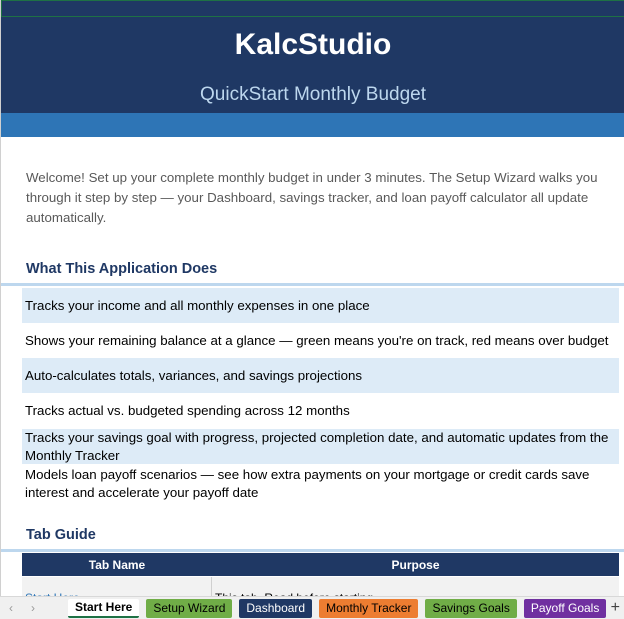 This screenshot has width=624, height=619. What do you see at coordinates (11, 608) in the screenshot?
I see `chevron-left-icon: ‹` at bounding box center [11, 608].